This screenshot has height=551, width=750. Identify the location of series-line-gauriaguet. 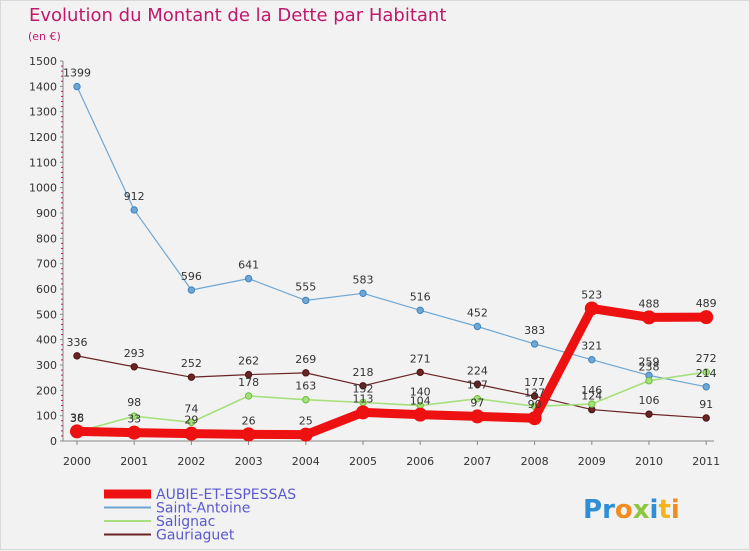
(391, 387).